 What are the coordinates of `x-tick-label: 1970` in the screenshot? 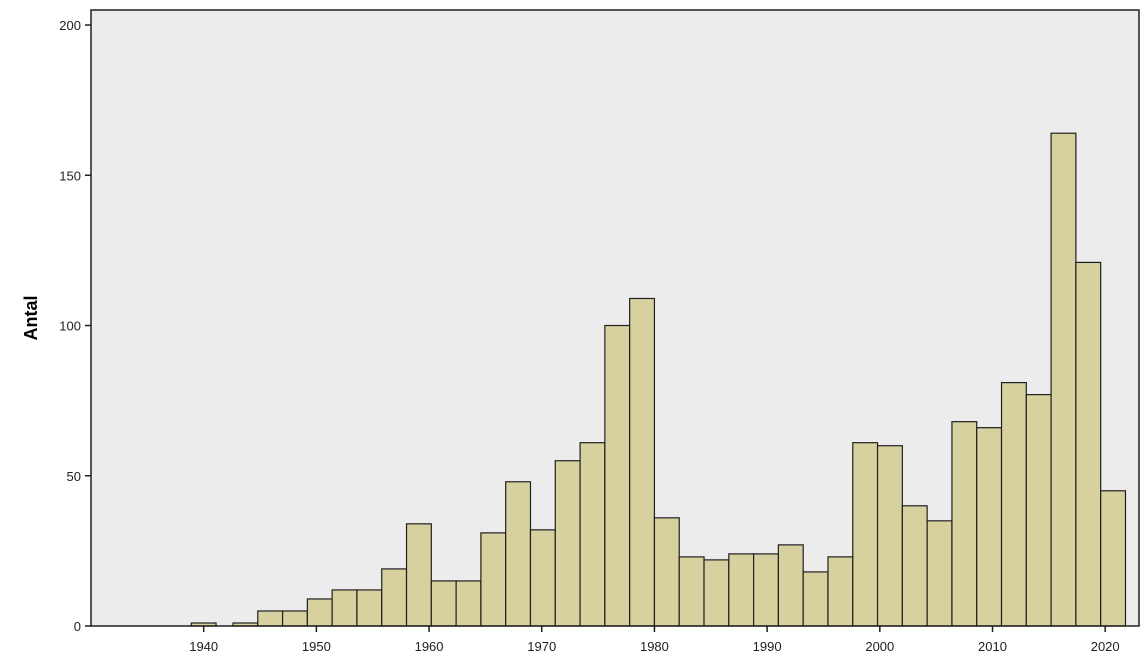 It's located at (541, 646).